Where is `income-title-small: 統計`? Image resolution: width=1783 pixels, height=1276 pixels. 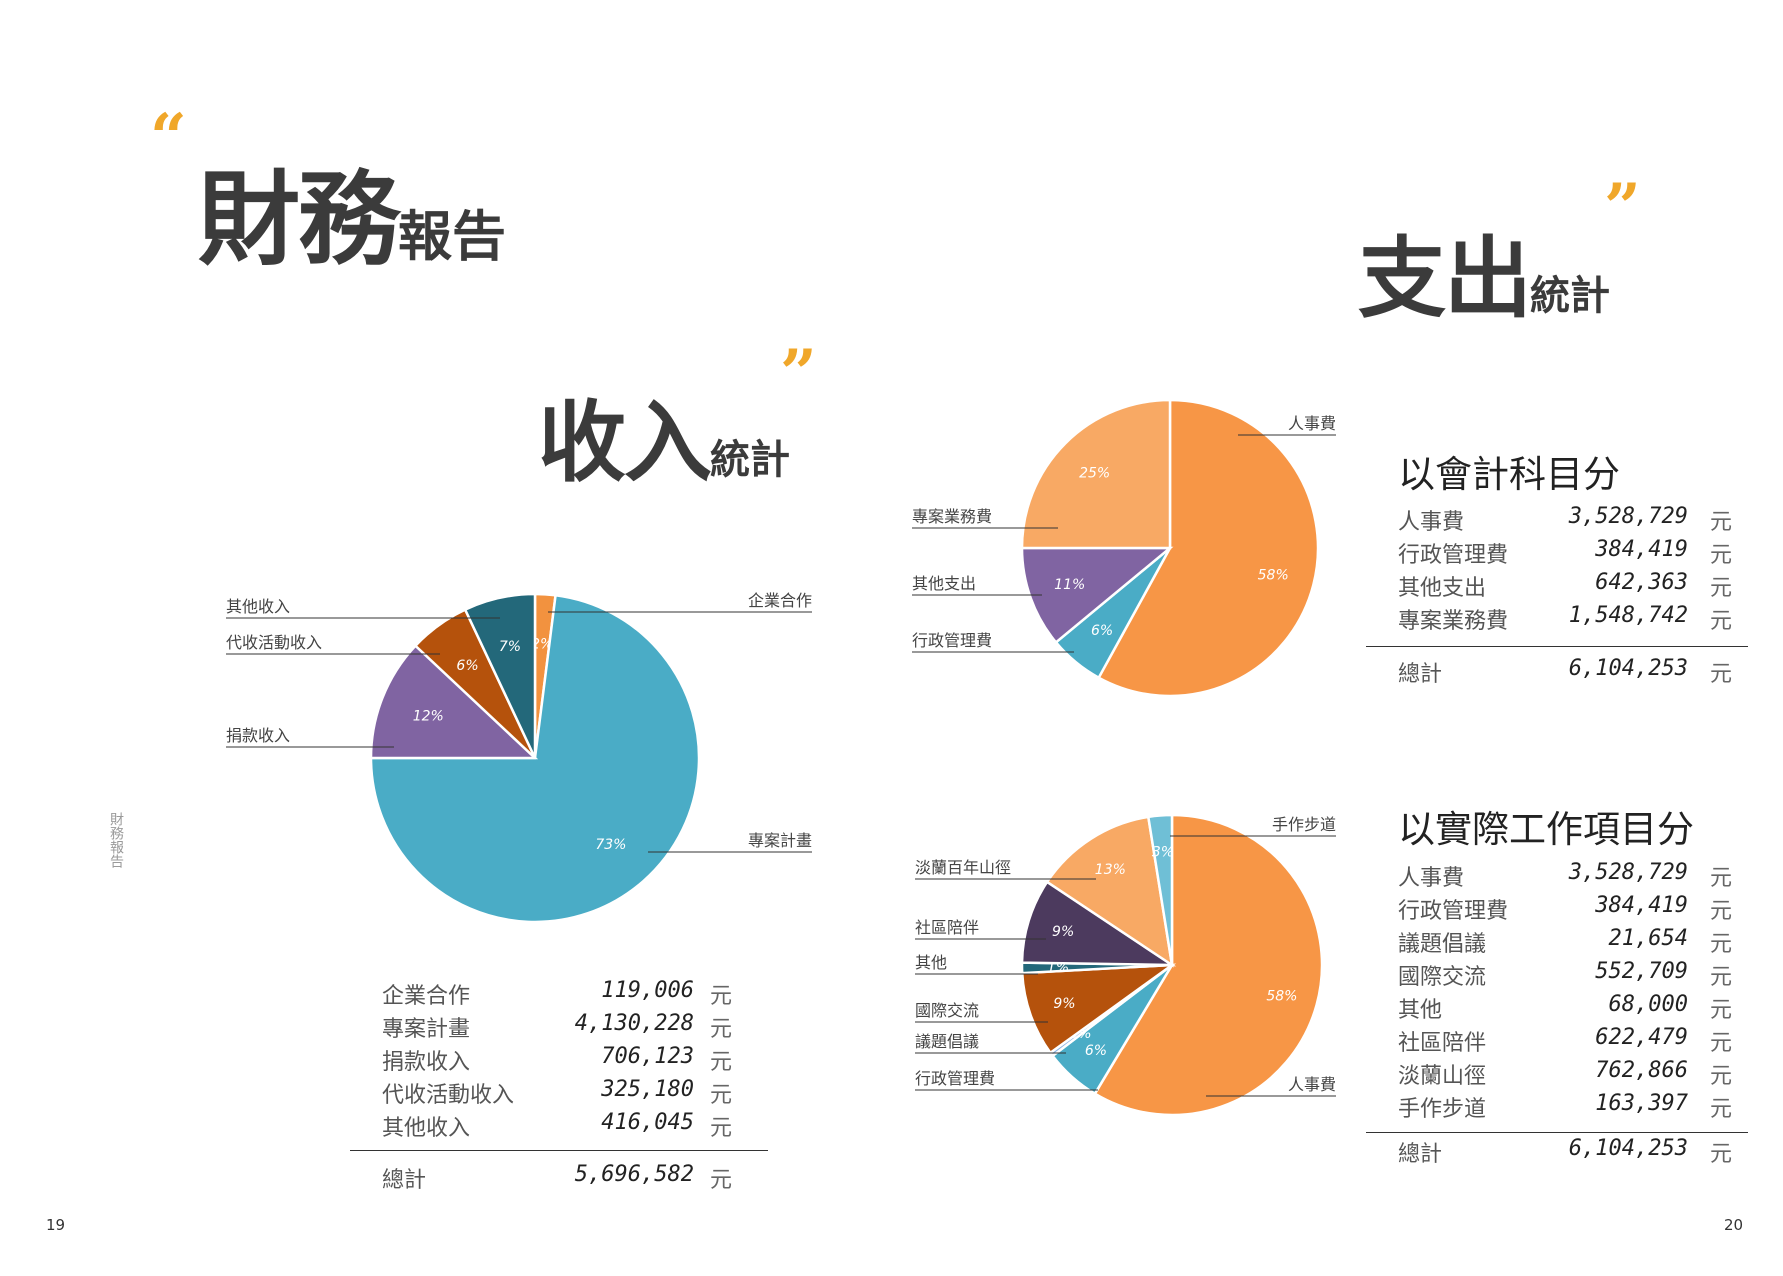
income-title-small: 統計 is located at coordinates (750, 460).